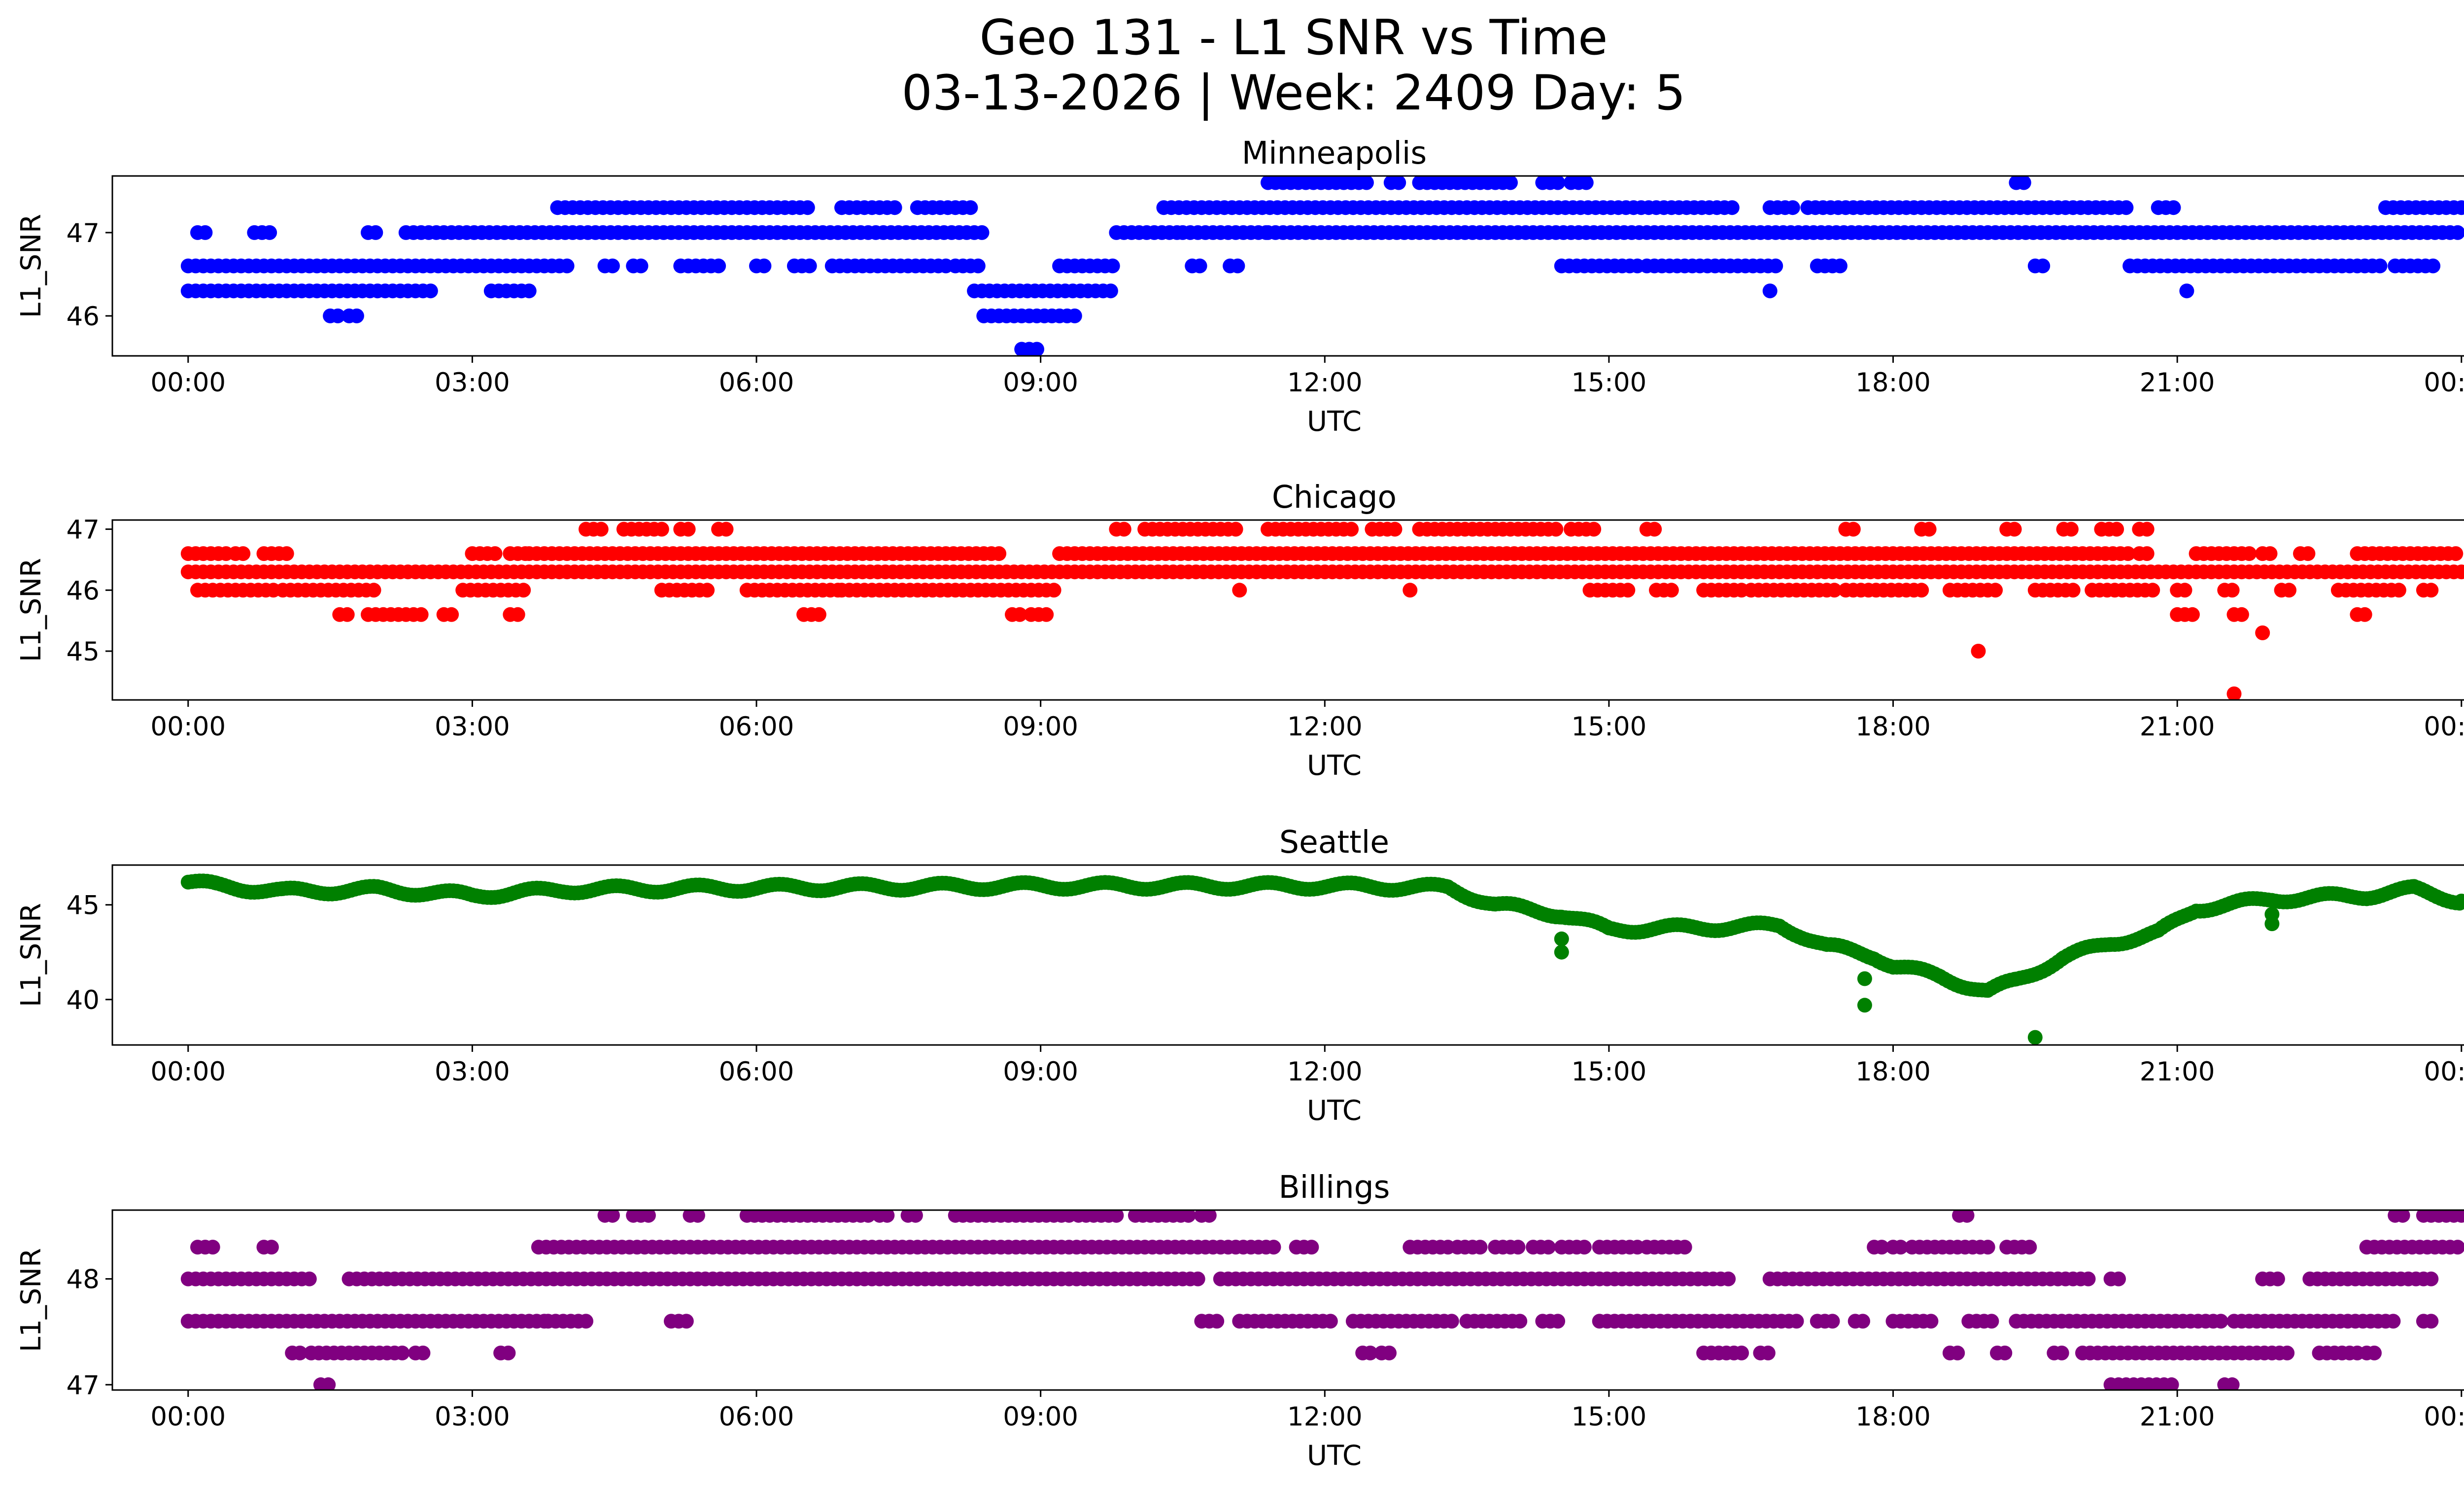 Image resolution: width=2464 pixels, height=1495 pixels. I want to click on y-axis-label: L1_SNR, so click(31, 955).